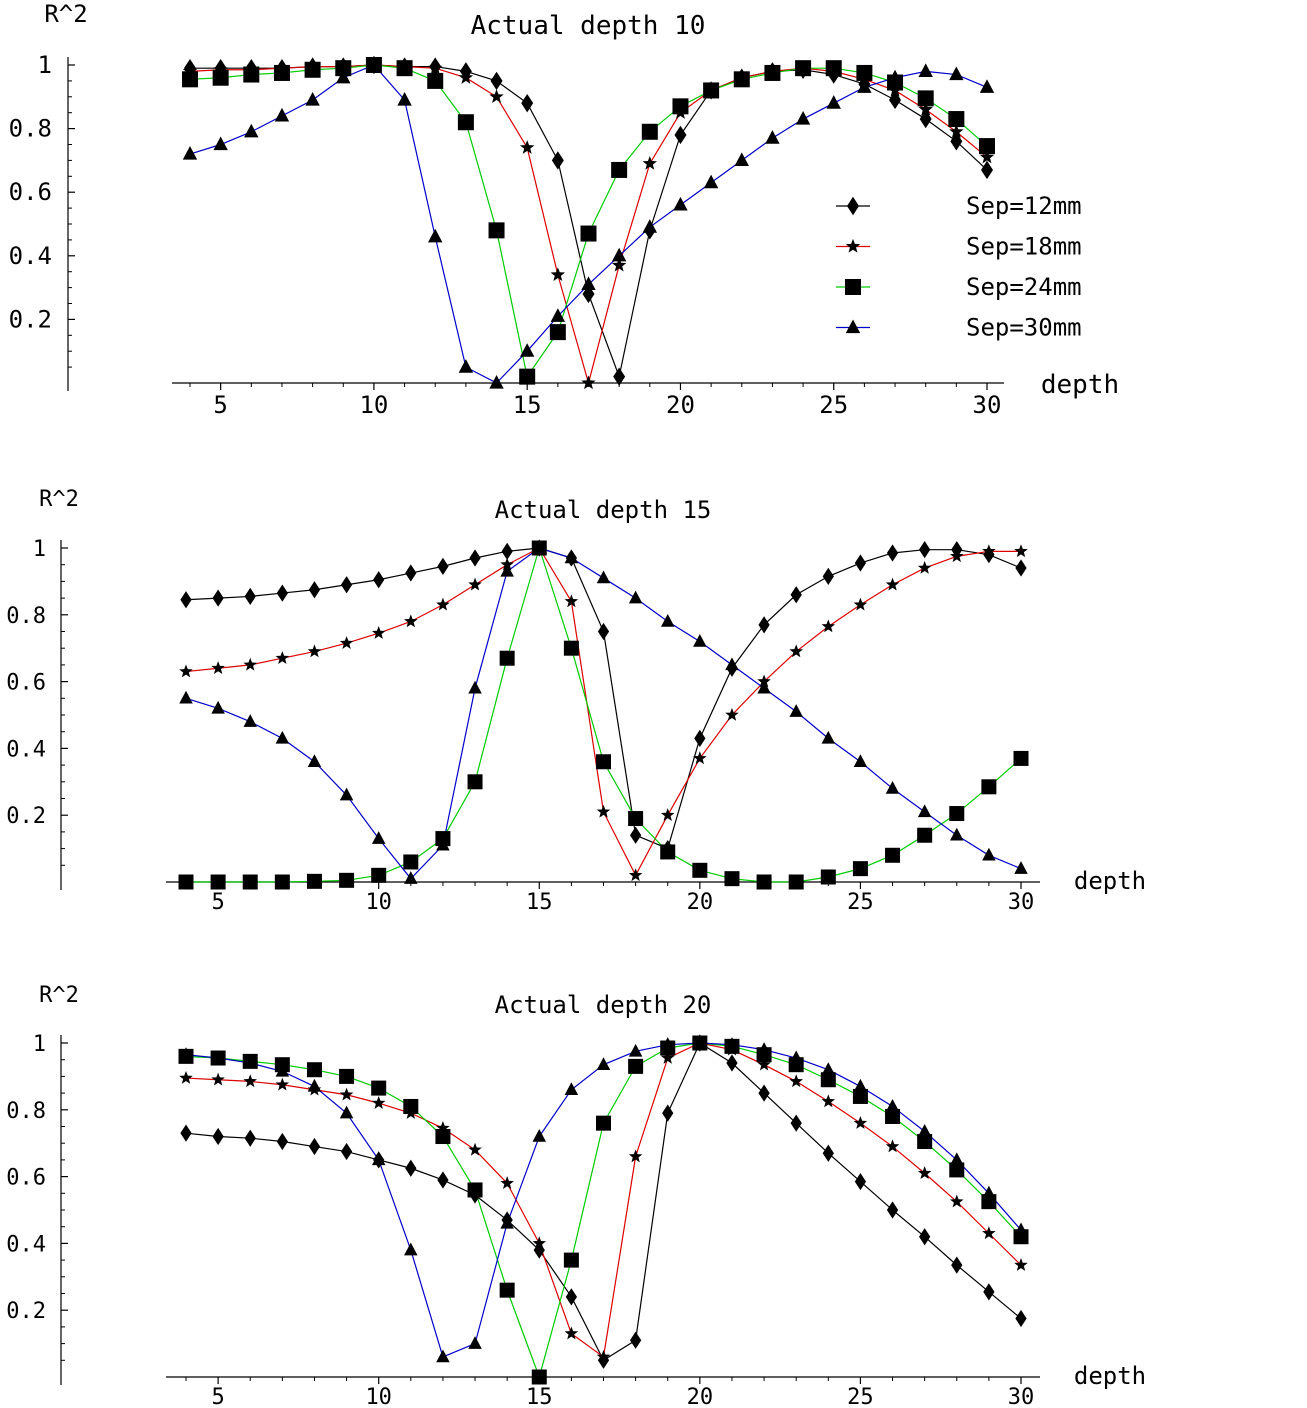  I want to click on y-tick-label: 0.2, so click(30, 319).